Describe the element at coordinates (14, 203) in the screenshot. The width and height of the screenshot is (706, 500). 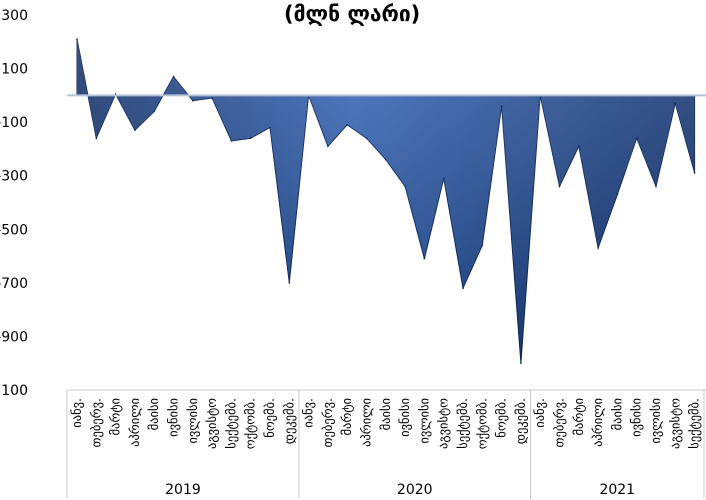
I see `y-axis: 300 100 -100 -300 -500 -700 -900 -1 100` at that location.